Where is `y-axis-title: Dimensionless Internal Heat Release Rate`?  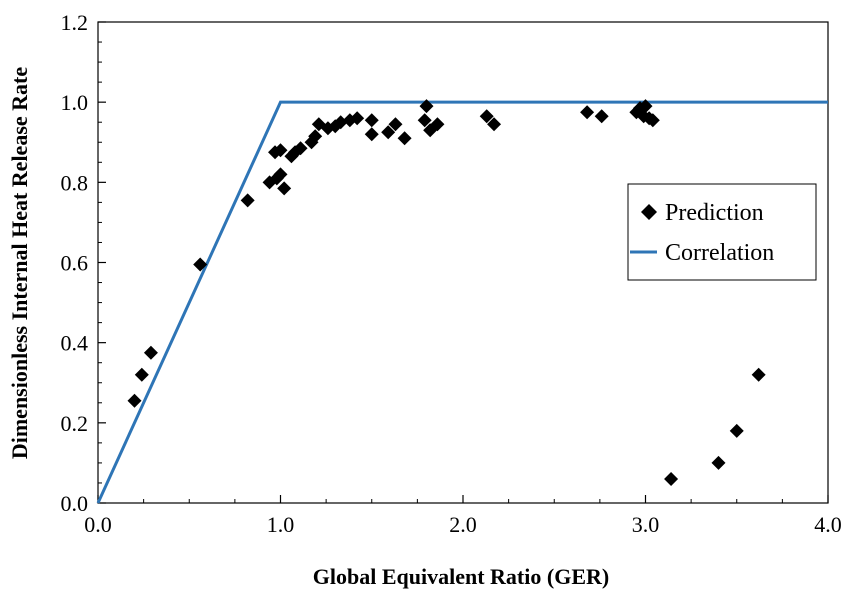 y-axis-title: Dimensionless Internal Heat Release Rate is located at coordinates (19, 263).